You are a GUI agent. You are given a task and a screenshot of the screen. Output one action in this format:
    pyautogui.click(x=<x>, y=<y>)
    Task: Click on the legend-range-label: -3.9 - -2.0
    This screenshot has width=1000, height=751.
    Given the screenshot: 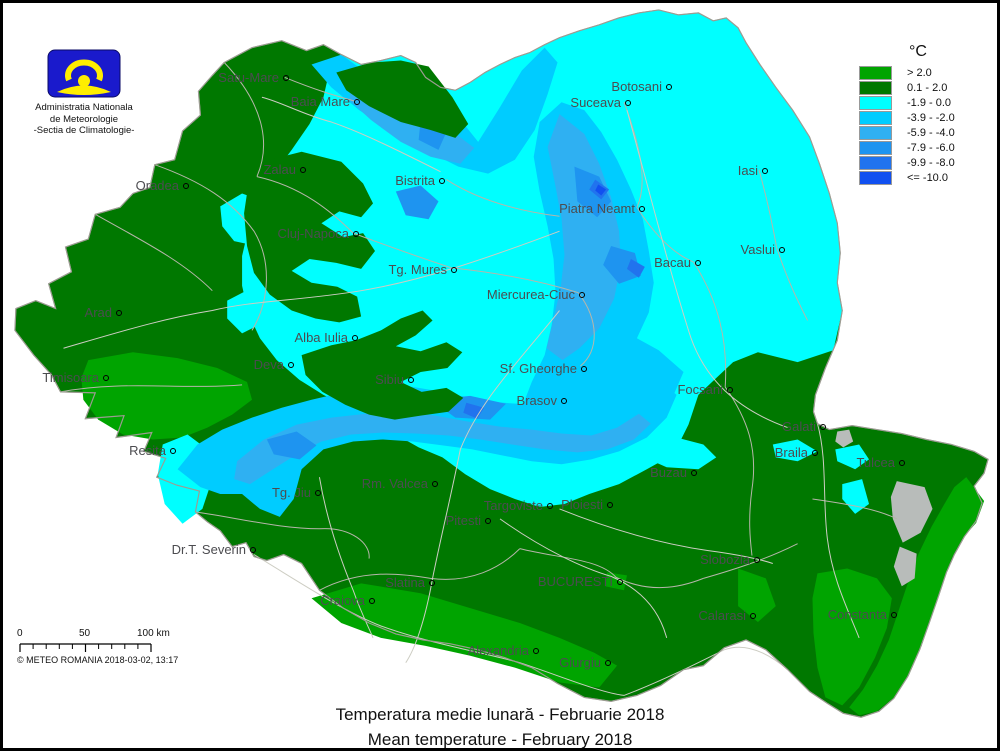 What is the action you would take?
    pyautogui.click(x=931, y=117)
    